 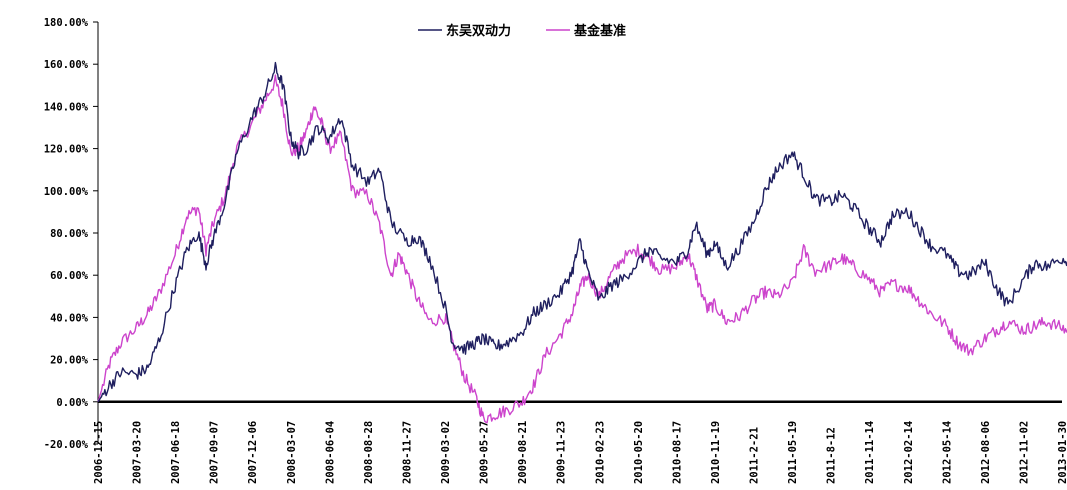 What do you see at coordinates (485, 452) in the screenshot?
I see `x-tick-label: 2009-05-27` at bounding box center [485, 452].